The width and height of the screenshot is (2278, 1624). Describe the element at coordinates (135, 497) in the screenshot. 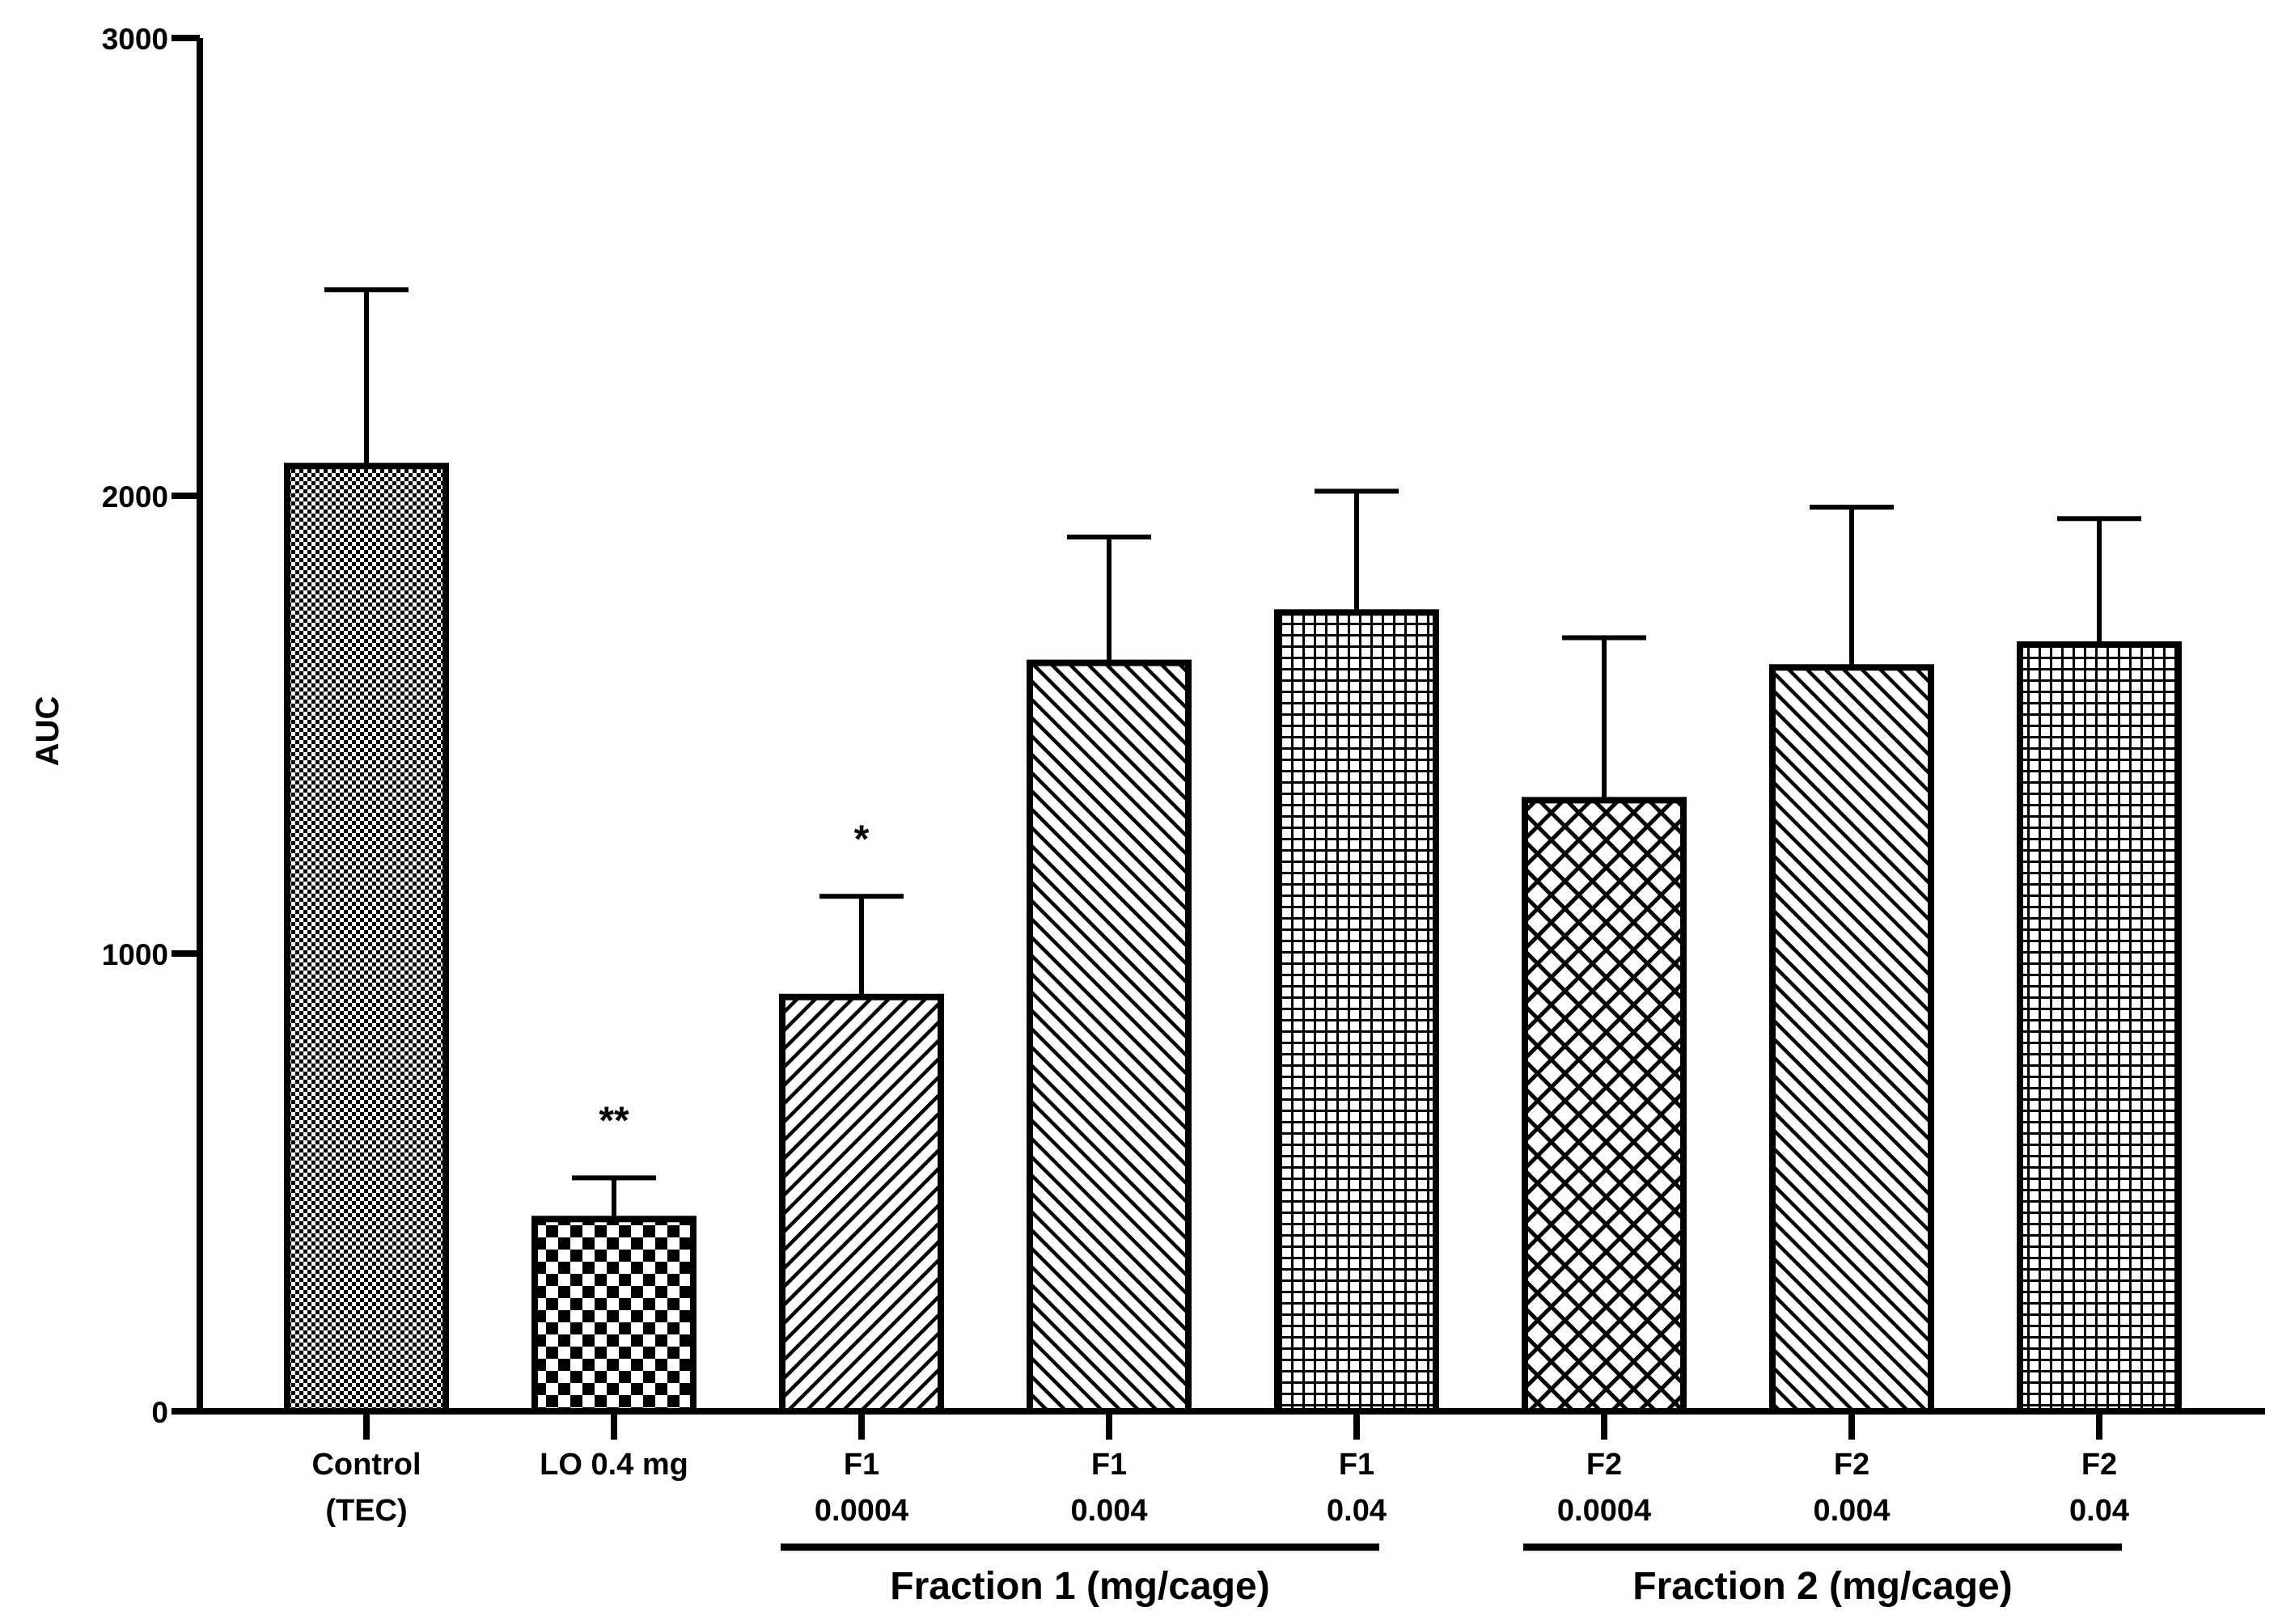

I see `y-tick-label: 2000` at that location.